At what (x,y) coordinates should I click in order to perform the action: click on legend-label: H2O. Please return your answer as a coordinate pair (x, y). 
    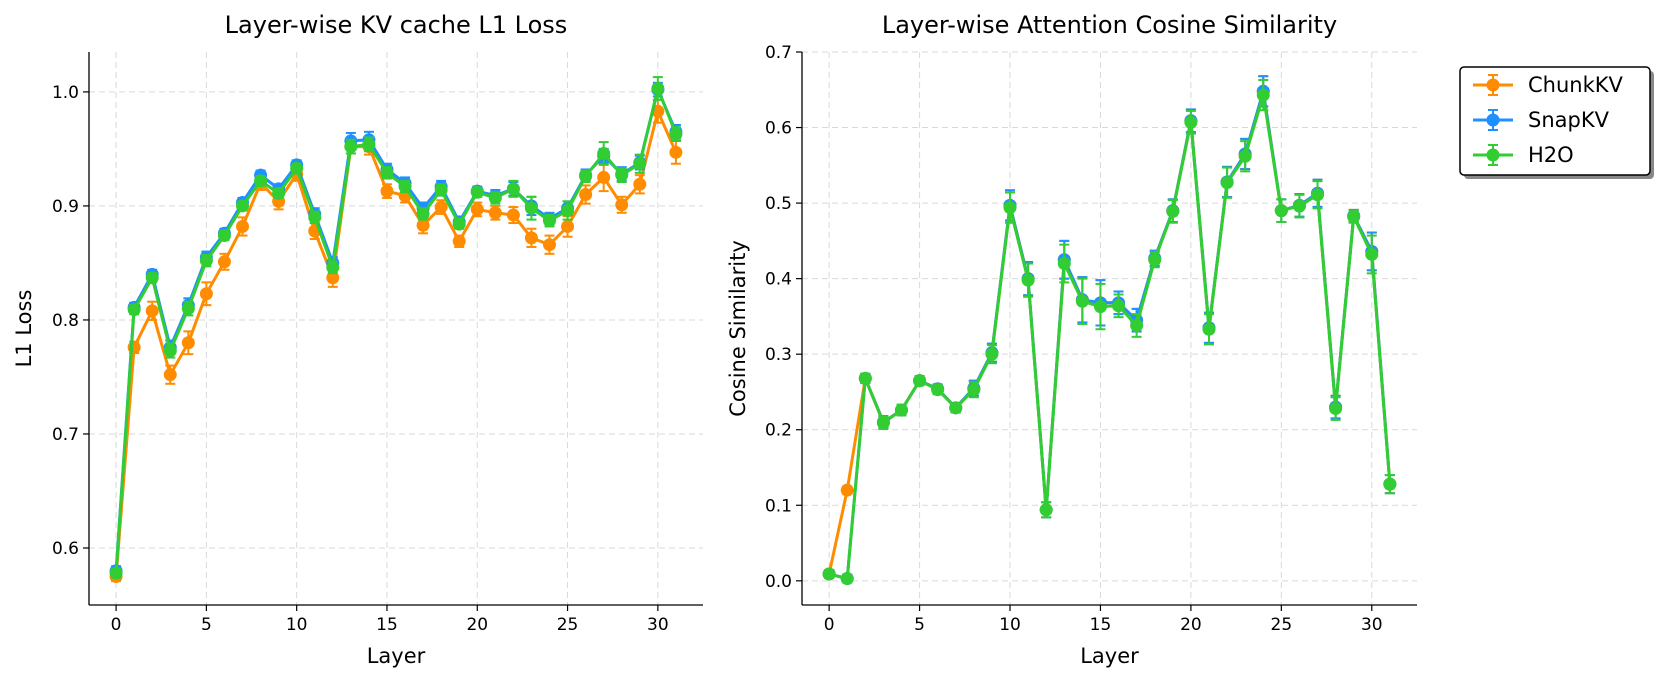
    Looking at the image, I should click on (1551, 155).